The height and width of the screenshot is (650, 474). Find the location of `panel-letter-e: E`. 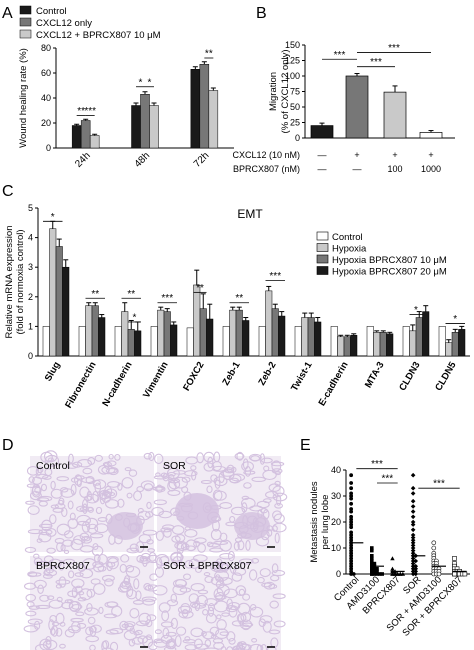

panel-letter-e: E is located at coordinates (305, 445).